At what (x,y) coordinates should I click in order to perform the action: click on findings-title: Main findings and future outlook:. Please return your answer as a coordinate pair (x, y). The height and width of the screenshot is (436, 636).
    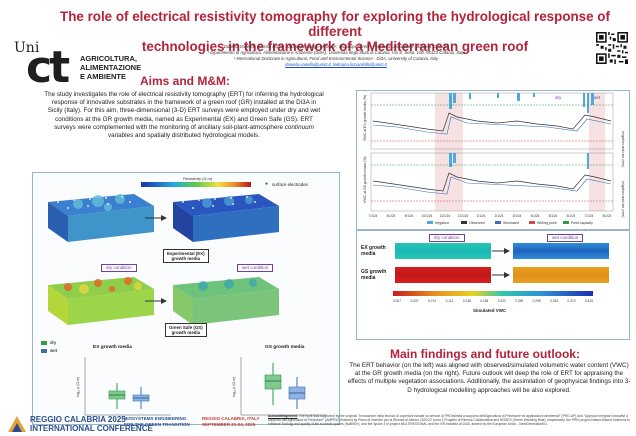
    Looking at the image, I should click on (485, 354).